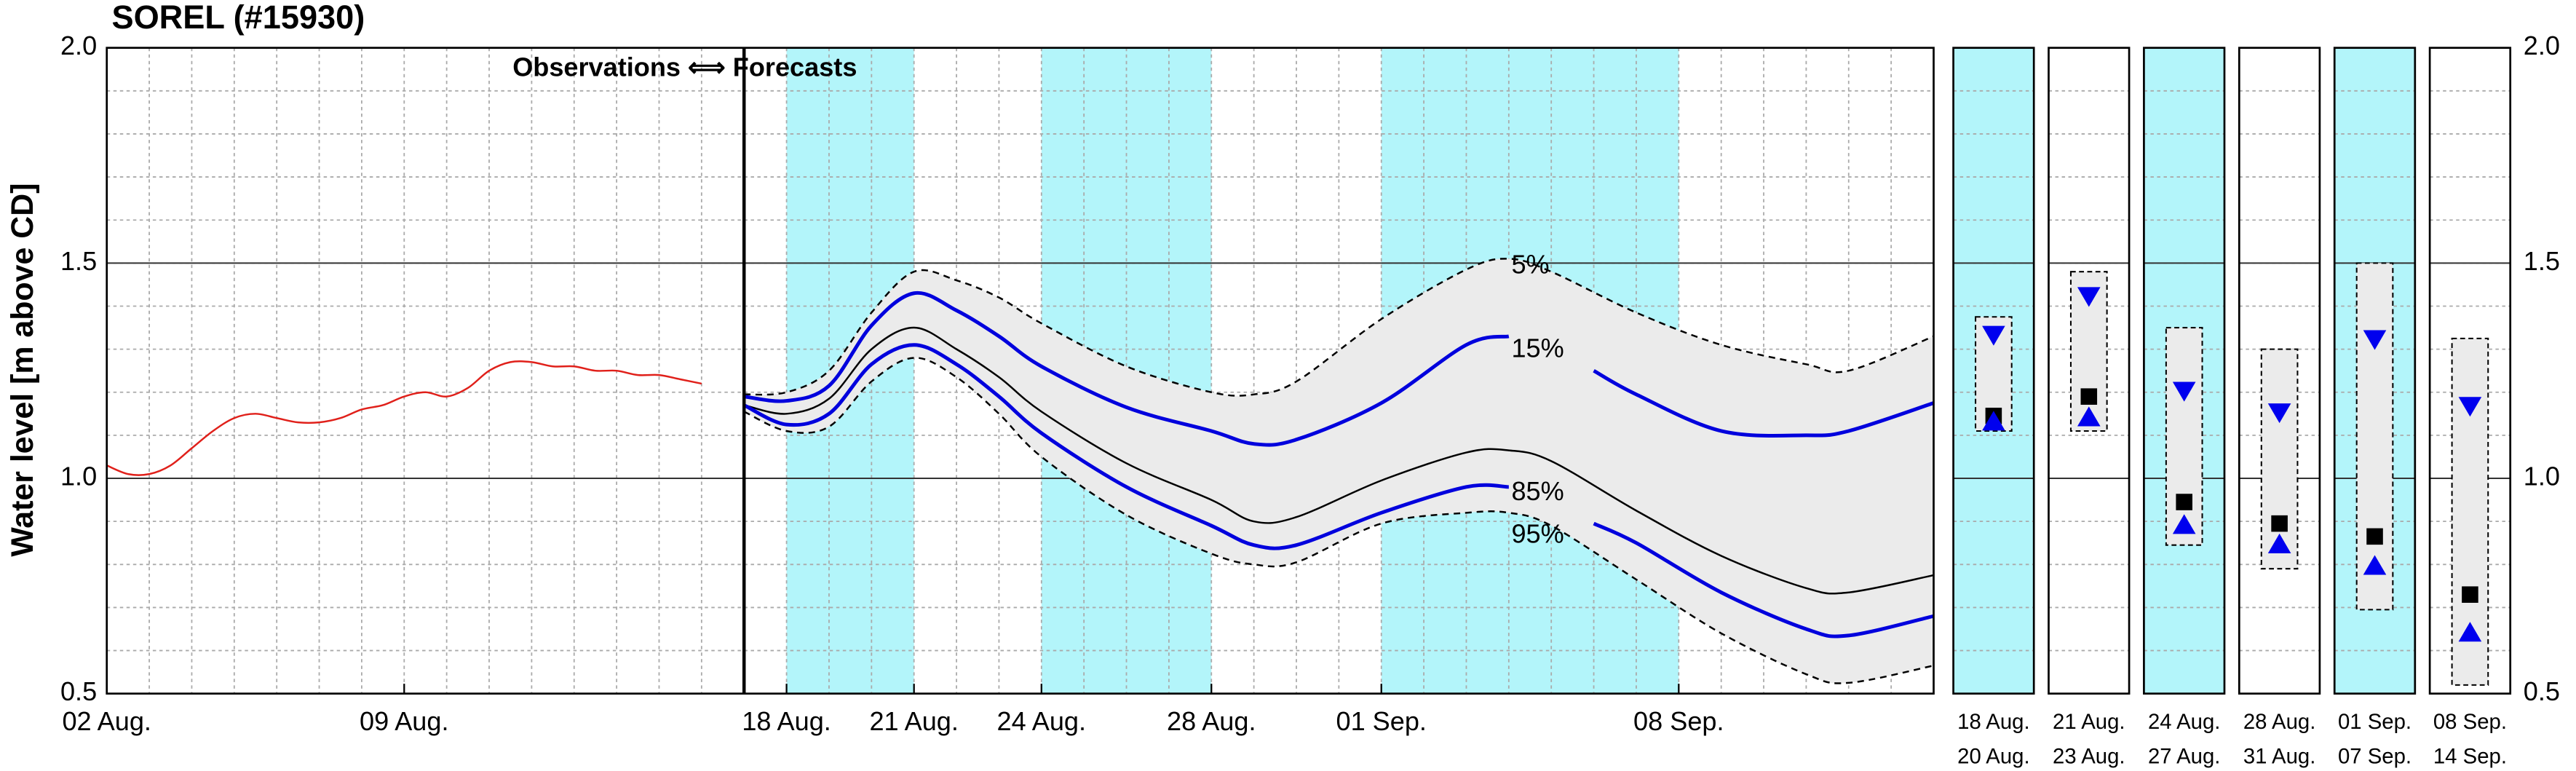 The width and height of the screenshot is (2576, 771). Describe the element at coordinates (2184, 756) in the screenshot. I see `panel-label: 27 Aug.` at that location.